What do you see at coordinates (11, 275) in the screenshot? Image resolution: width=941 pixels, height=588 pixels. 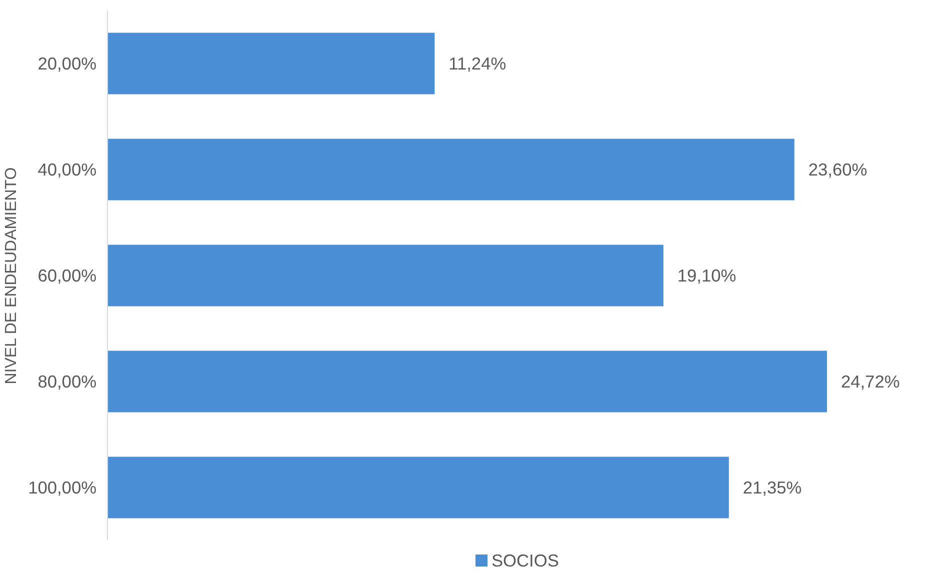 I see `y-axis-title: NIVEL DE ENDEUDAMIENTO` at bounding box center [11, 275].